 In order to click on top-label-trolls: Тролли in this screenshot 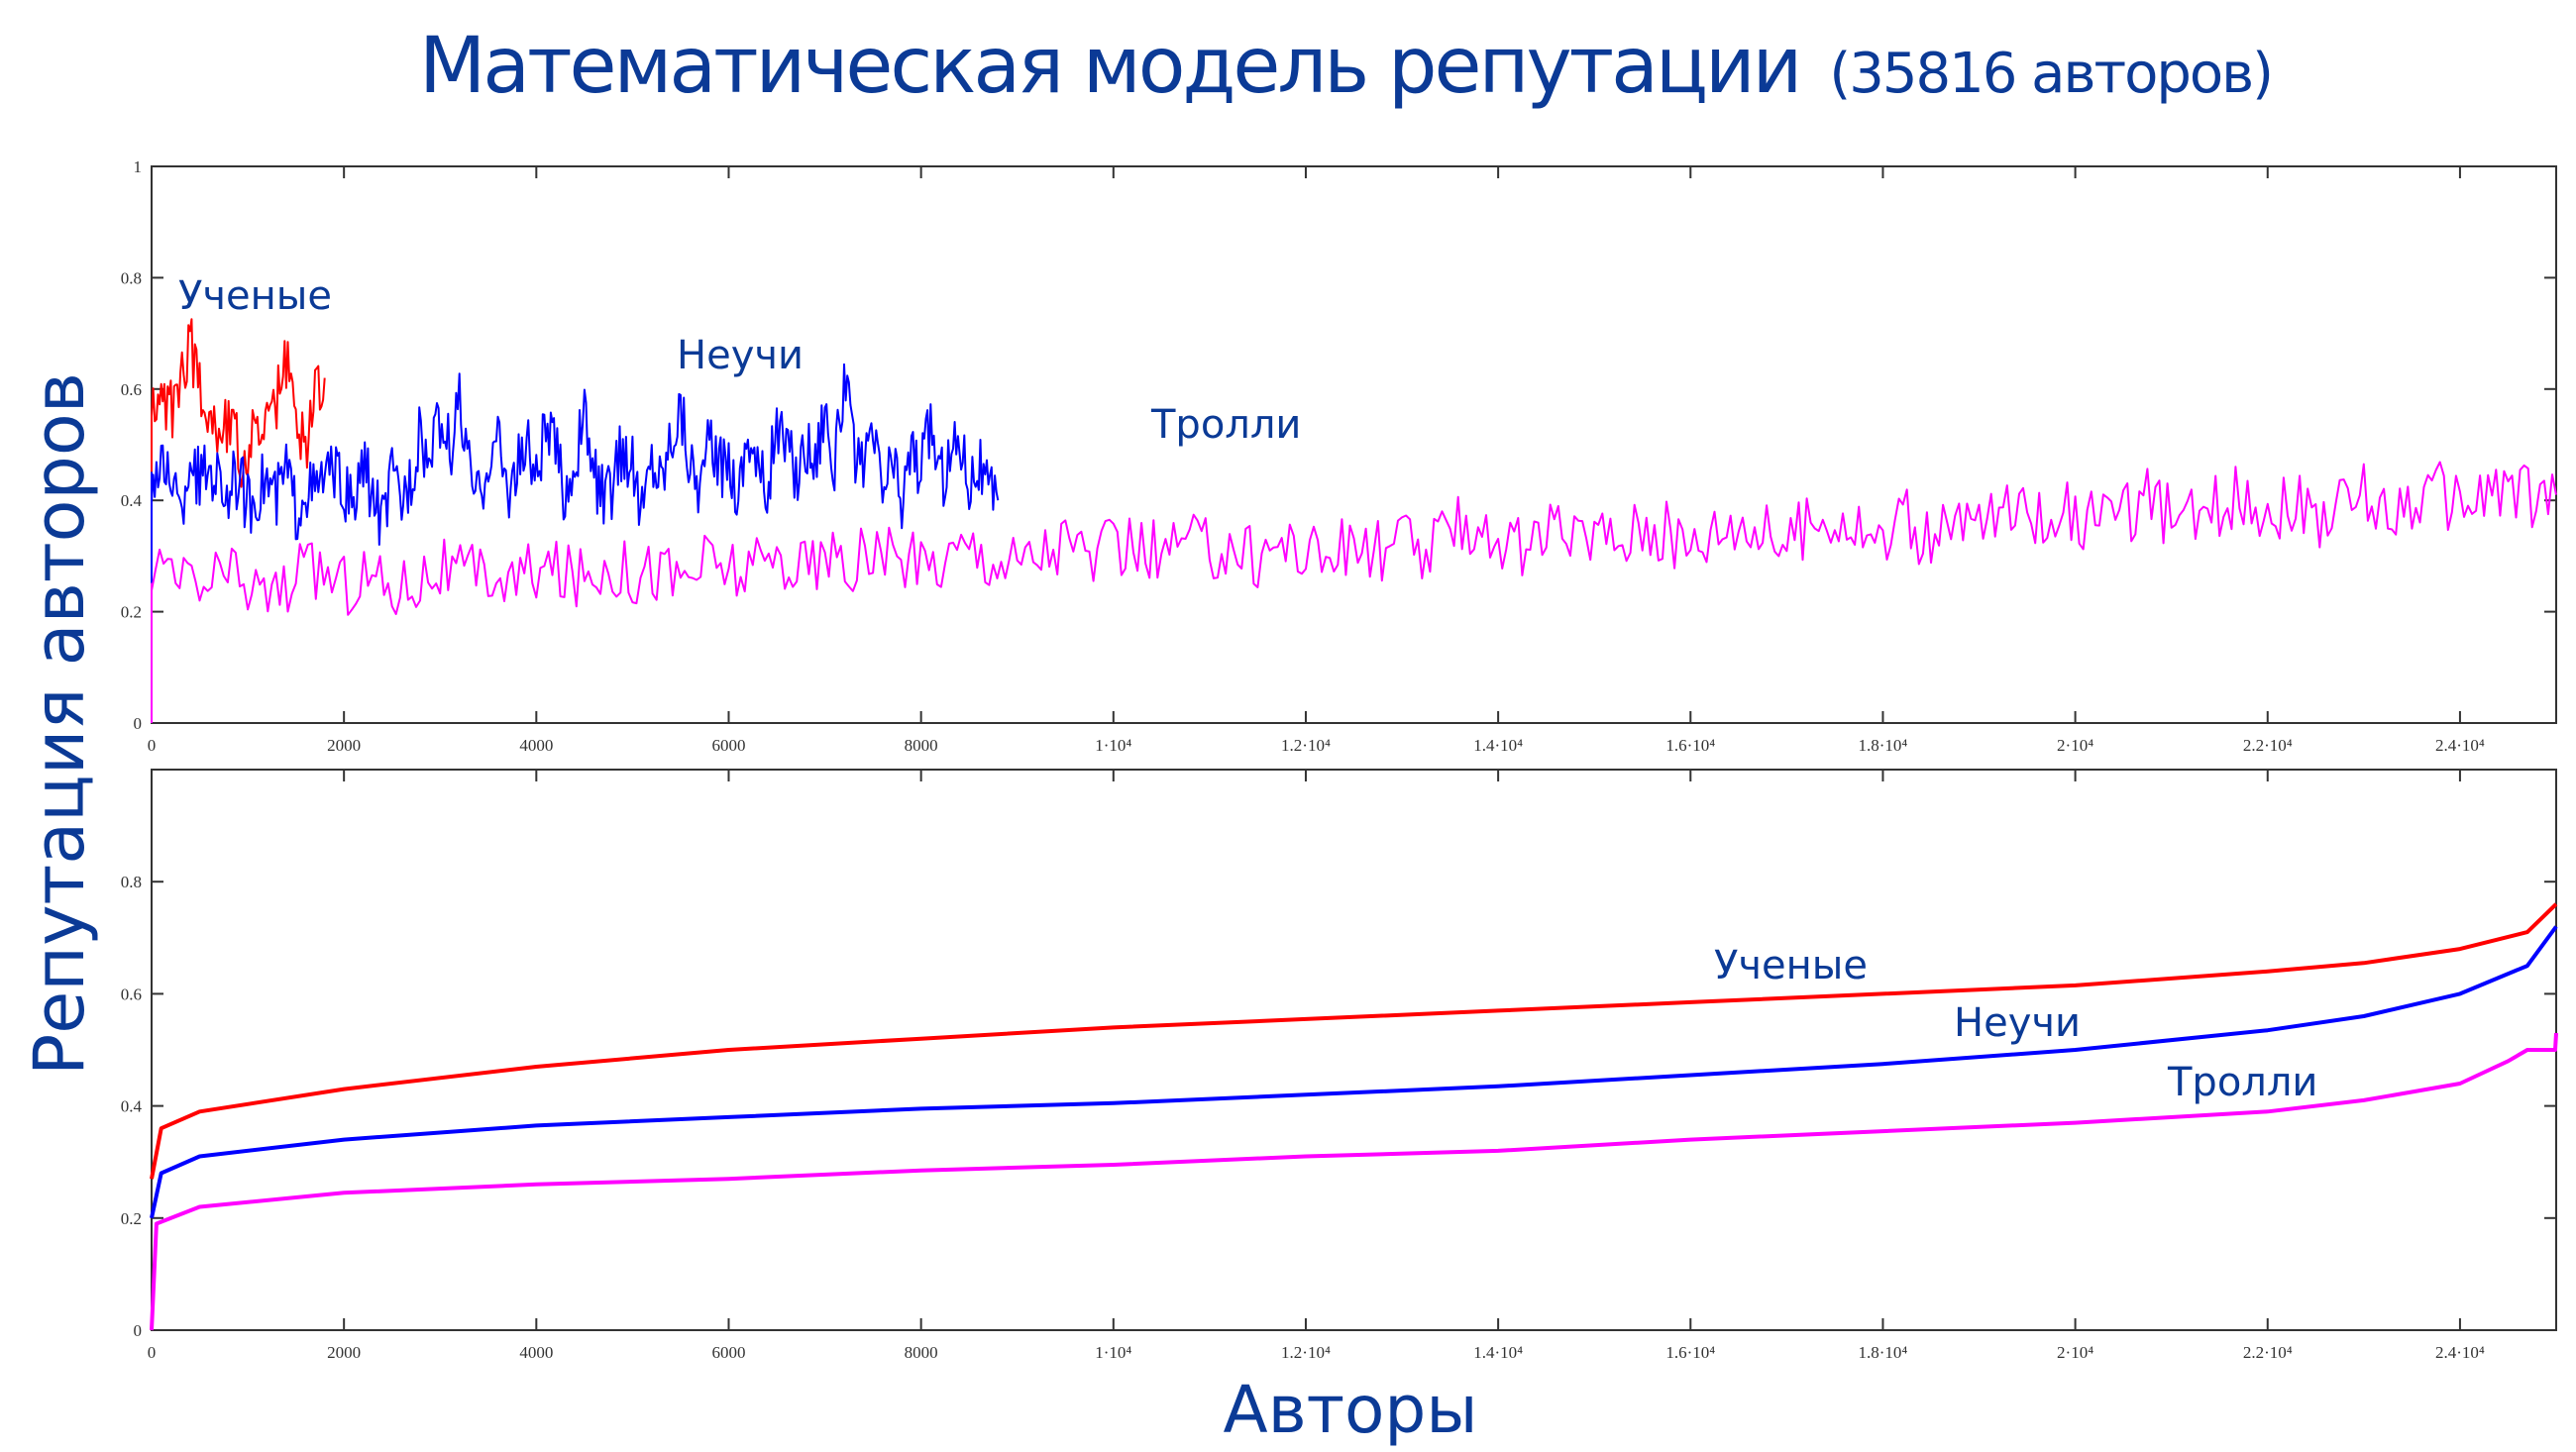, I will do `click(1225, 425)`.